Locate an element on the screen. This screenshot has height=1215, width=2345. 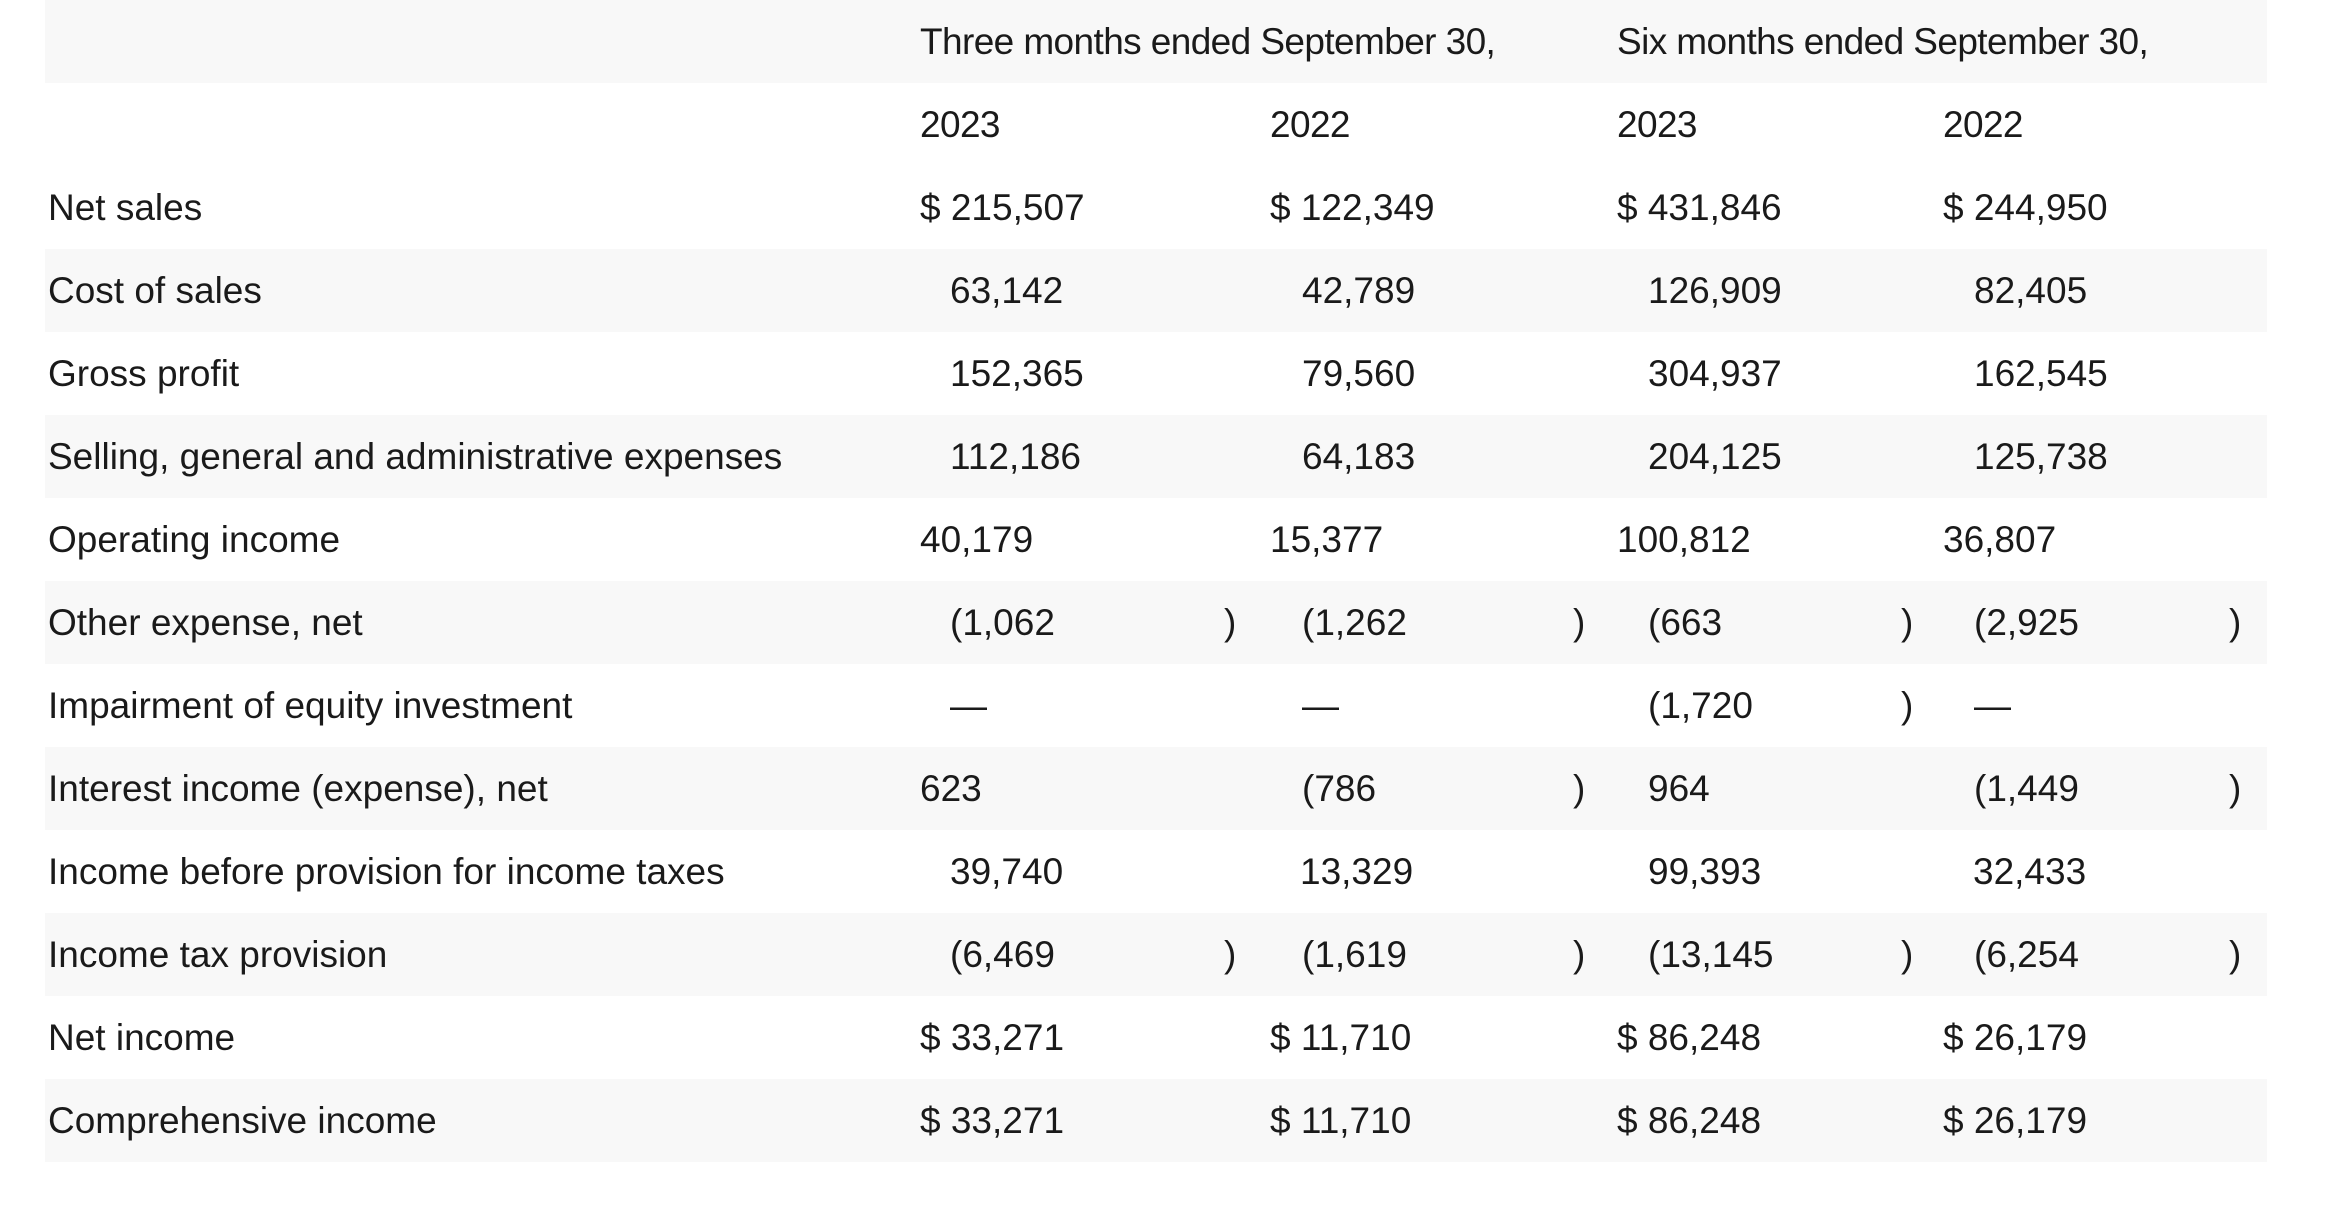
cell-value: (6,254 is located at coordinates (2026, 954).